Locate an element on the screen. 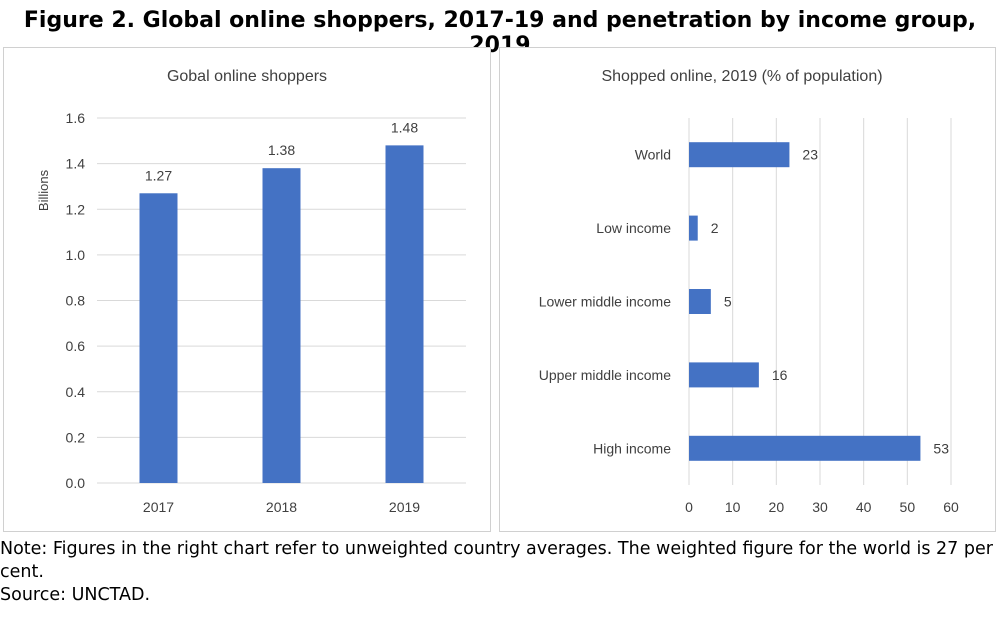 This screenshot has width=1000, height=642. bar-2019 is located at coordinates (404, 314).